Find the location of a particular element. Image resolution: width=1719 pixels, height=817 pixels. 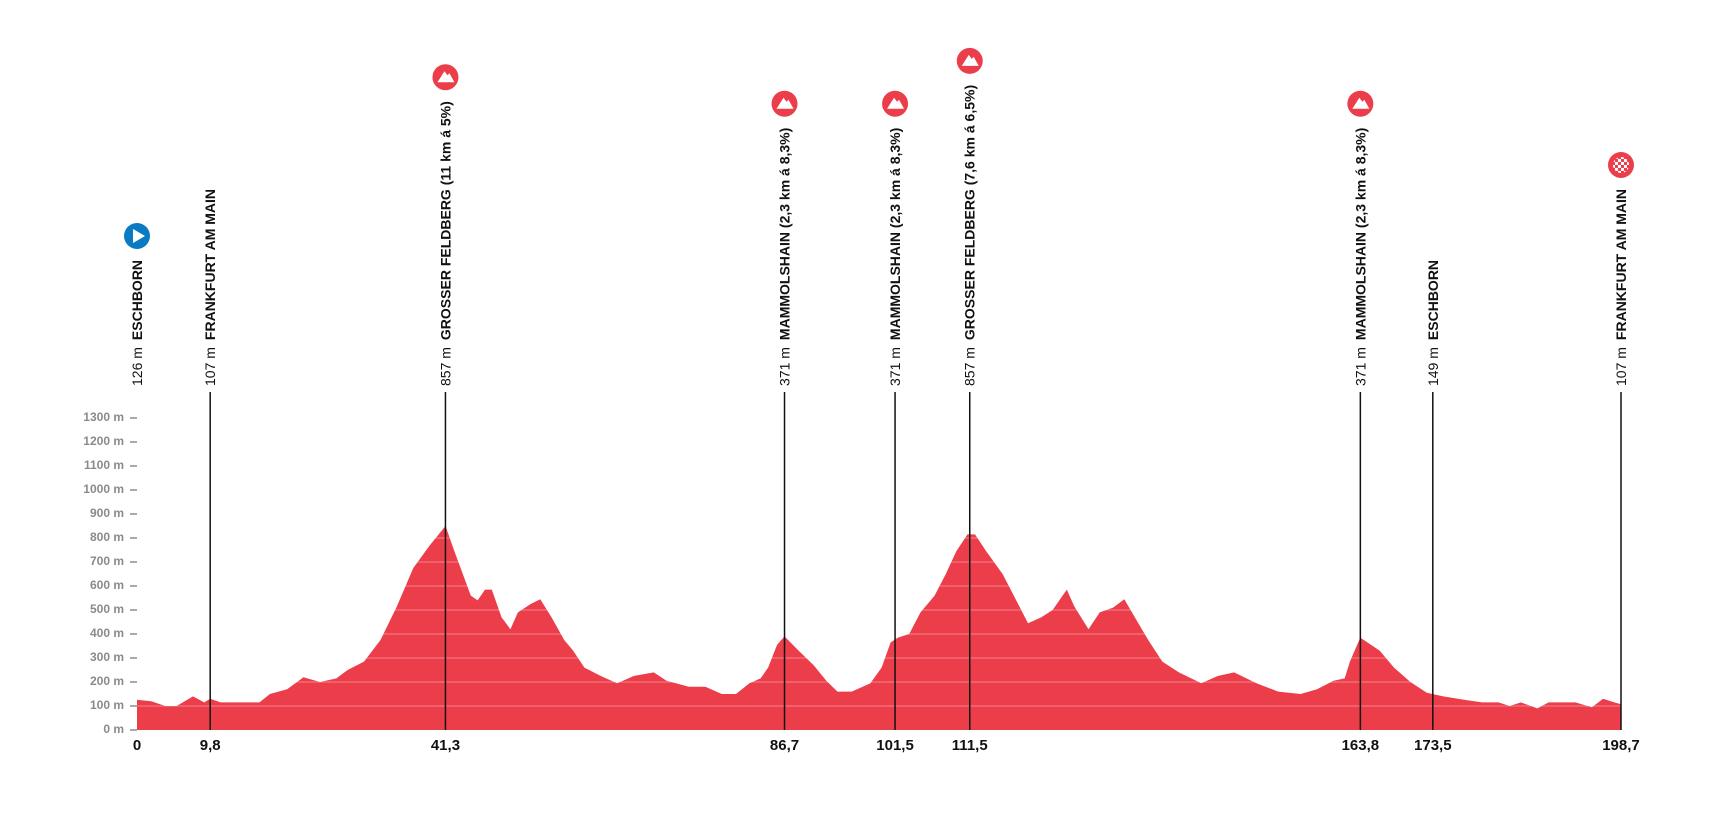

x-tick-label: 111,5 is located at coordinates (970, 745).